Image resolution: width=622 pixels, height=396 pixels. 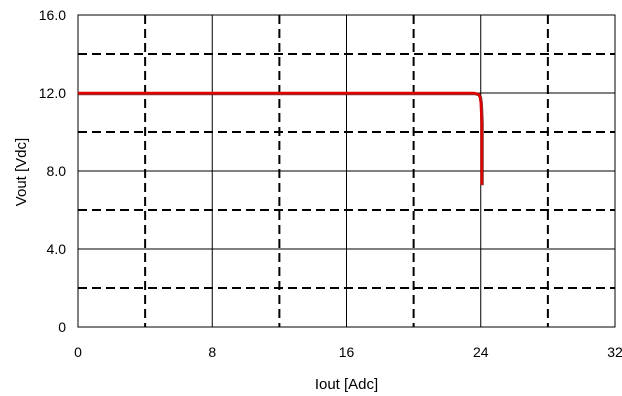 What do you see at coordinates (52, 93) in the screenshot?
I see `y-tick-label: 12.0` at bounding box center [52, 93].